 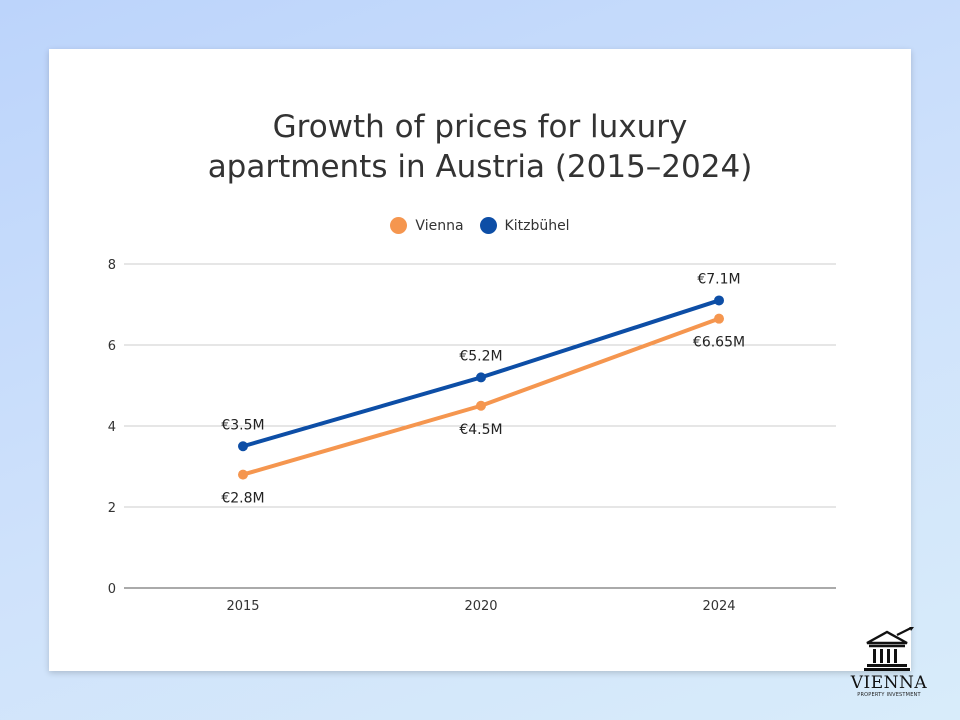 I want to click on legend-label-kitzbuhel: Kitzbühel, so click(x=537, y=225).